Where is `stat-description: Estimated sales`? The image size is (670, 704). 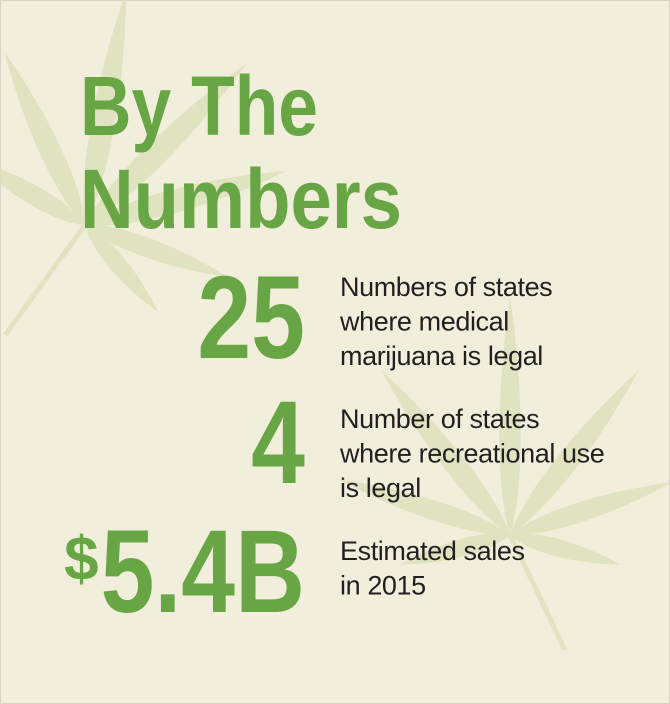 stat-description: Estimated sales is located at coordinates (432, 551).